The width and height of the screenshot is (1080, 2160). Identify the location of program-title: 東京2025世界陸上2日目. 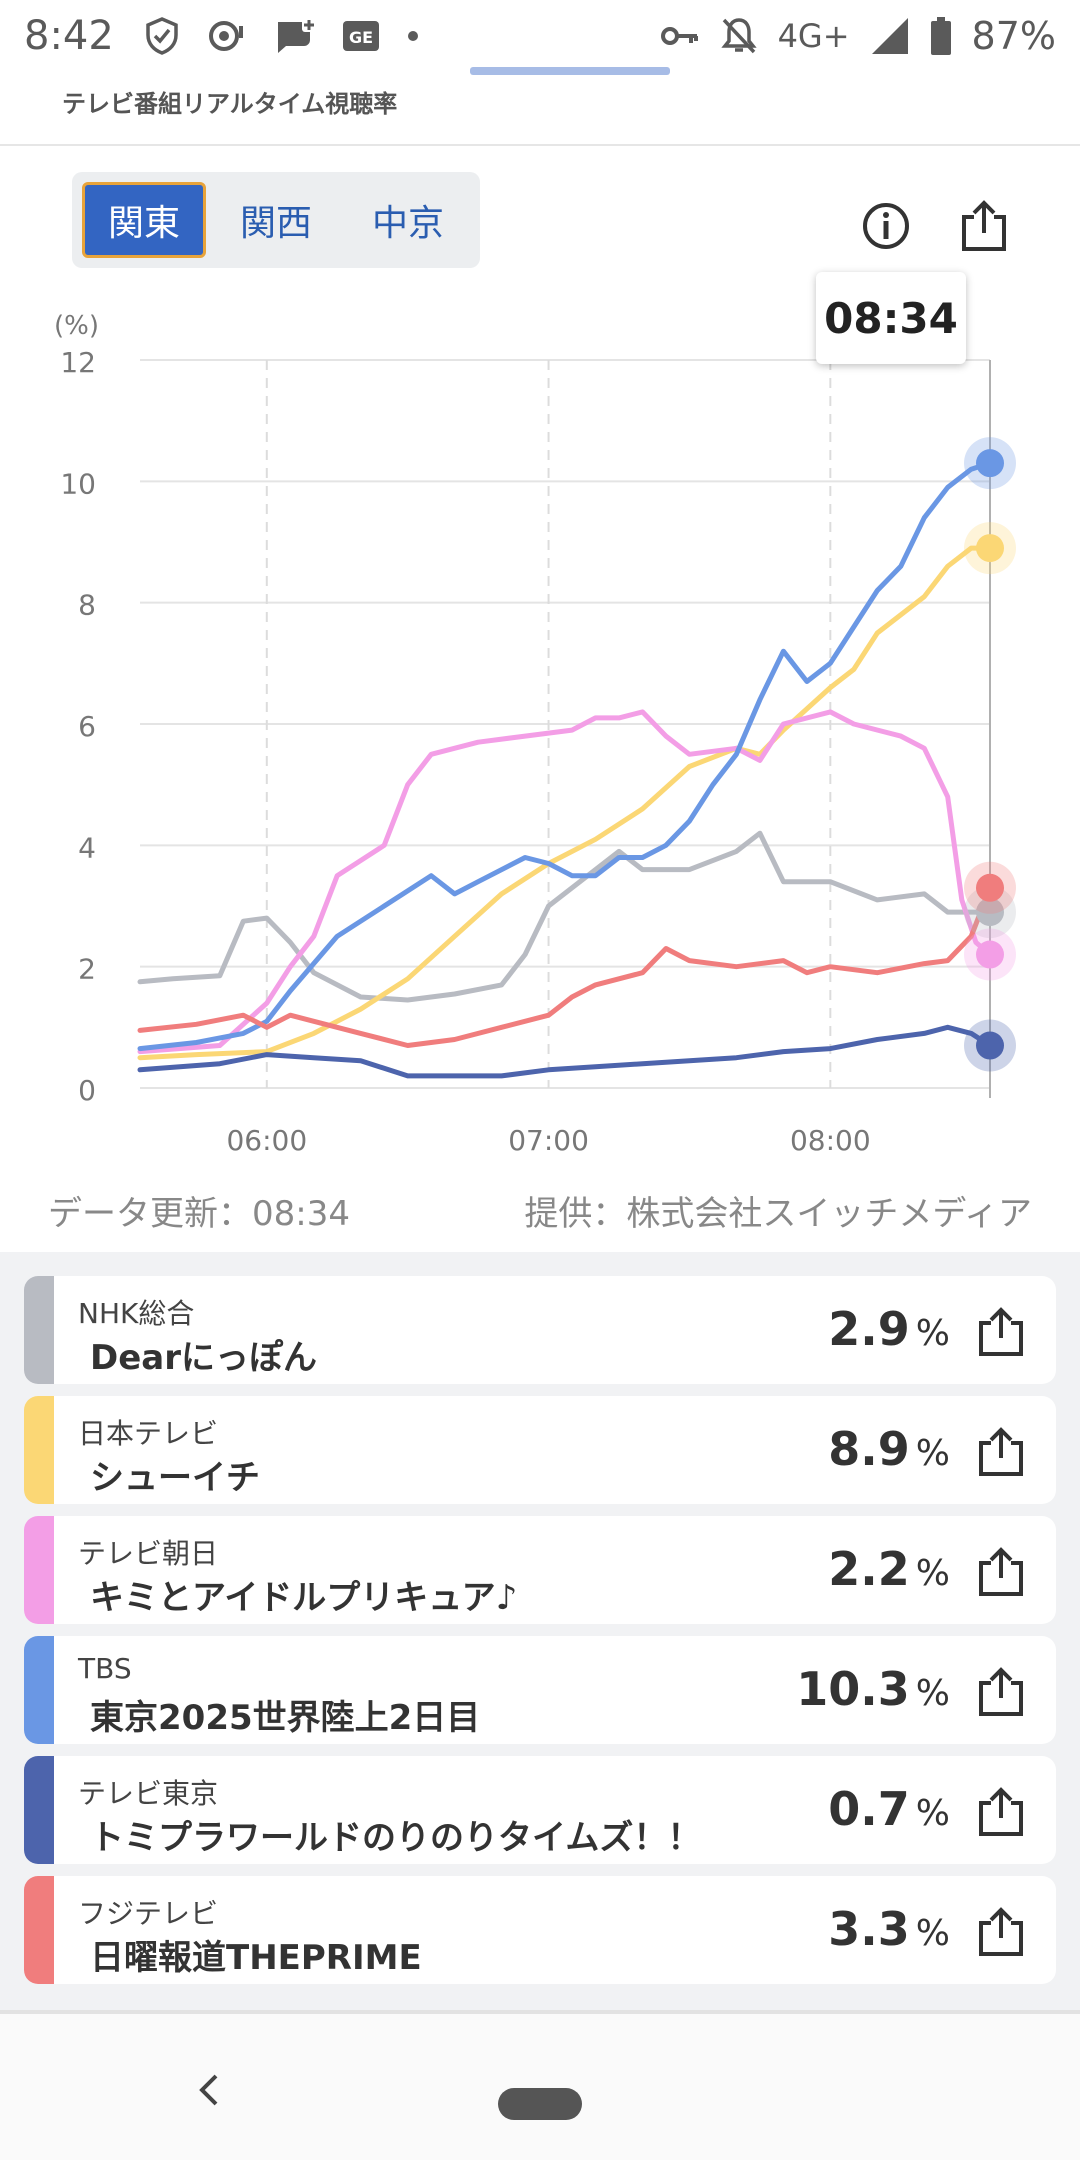
(285, 1718).